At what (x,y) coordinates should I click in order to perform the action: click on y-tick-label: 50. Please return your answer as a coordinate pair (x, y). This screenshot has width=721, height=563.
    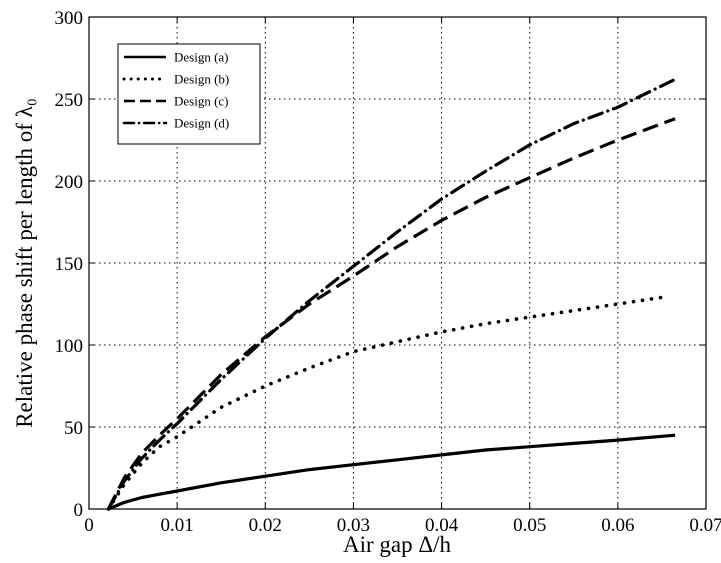
    Looking at the image, I should click on (73, 428).